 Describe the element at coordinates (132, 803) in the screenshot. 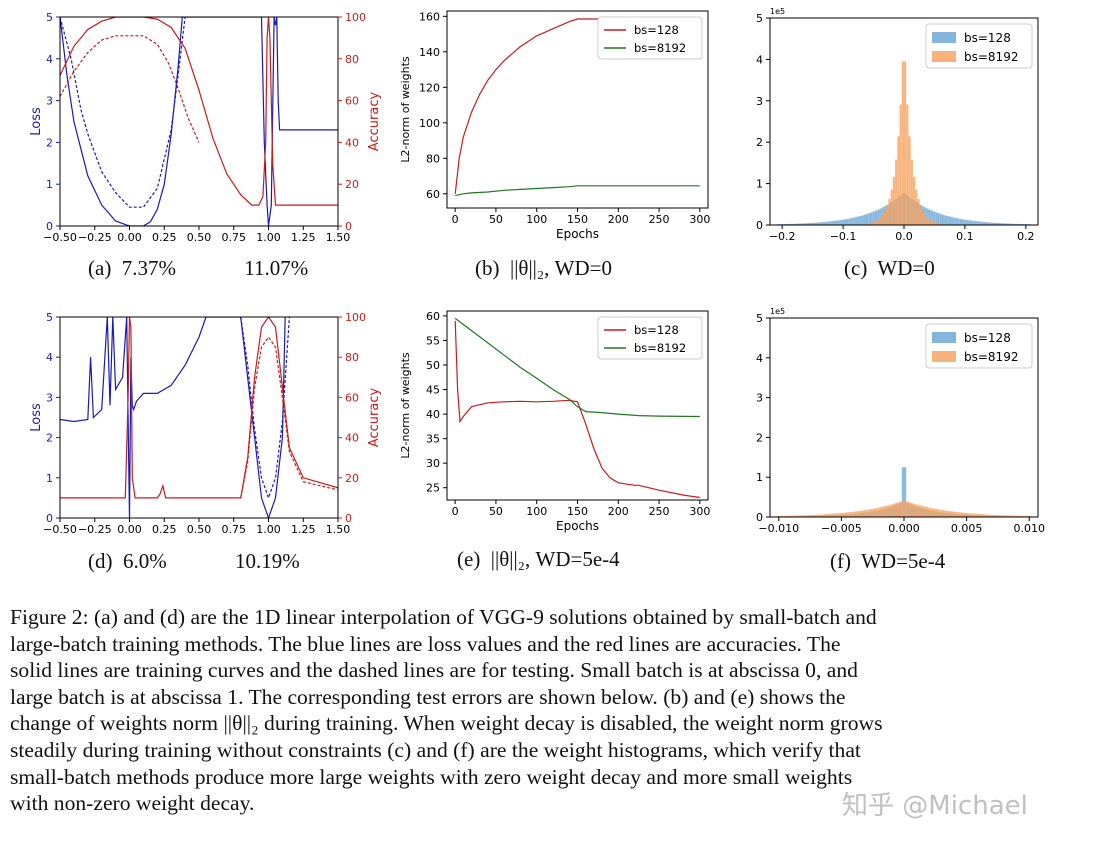

I see `caption-line: with non-zero weight decay.` at that location.